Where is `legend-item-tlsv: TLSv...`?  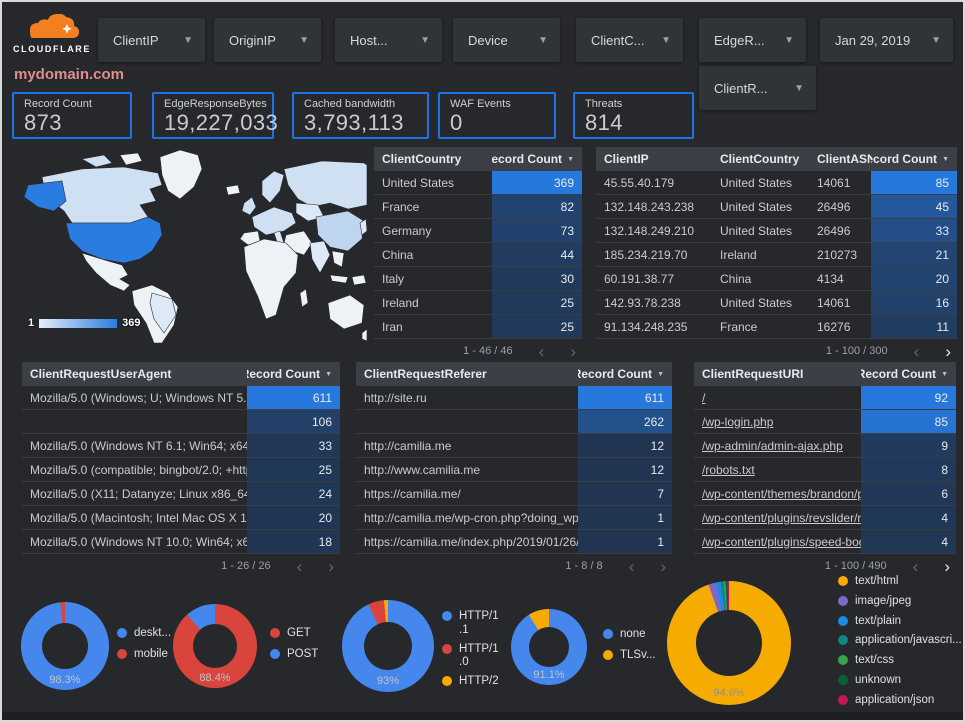 legend-item-tlsv: TLSv... is located at coordinates (629, 656).